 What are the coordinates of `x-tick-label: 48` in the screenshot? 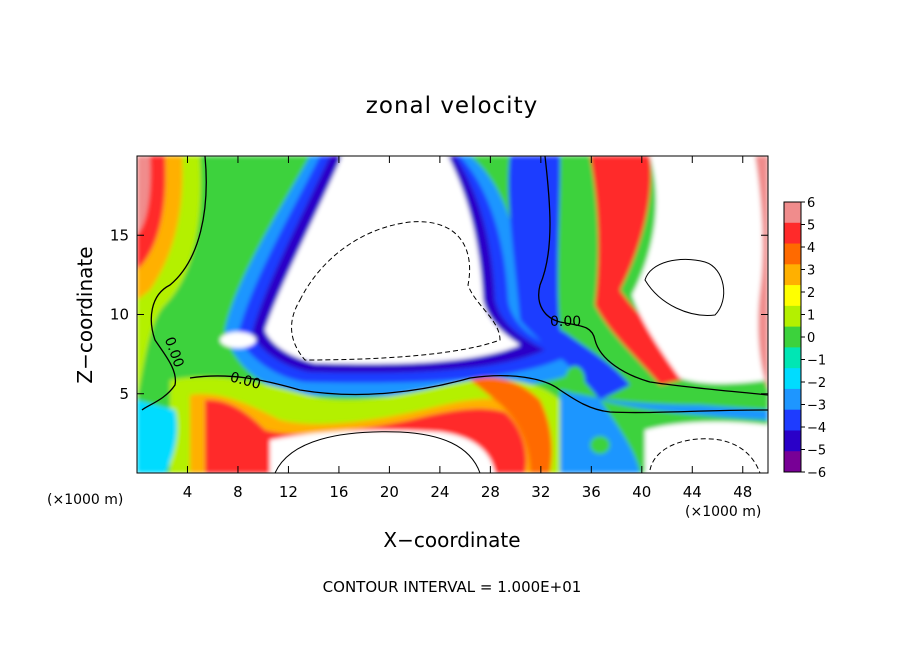 It's located at (742, 492).